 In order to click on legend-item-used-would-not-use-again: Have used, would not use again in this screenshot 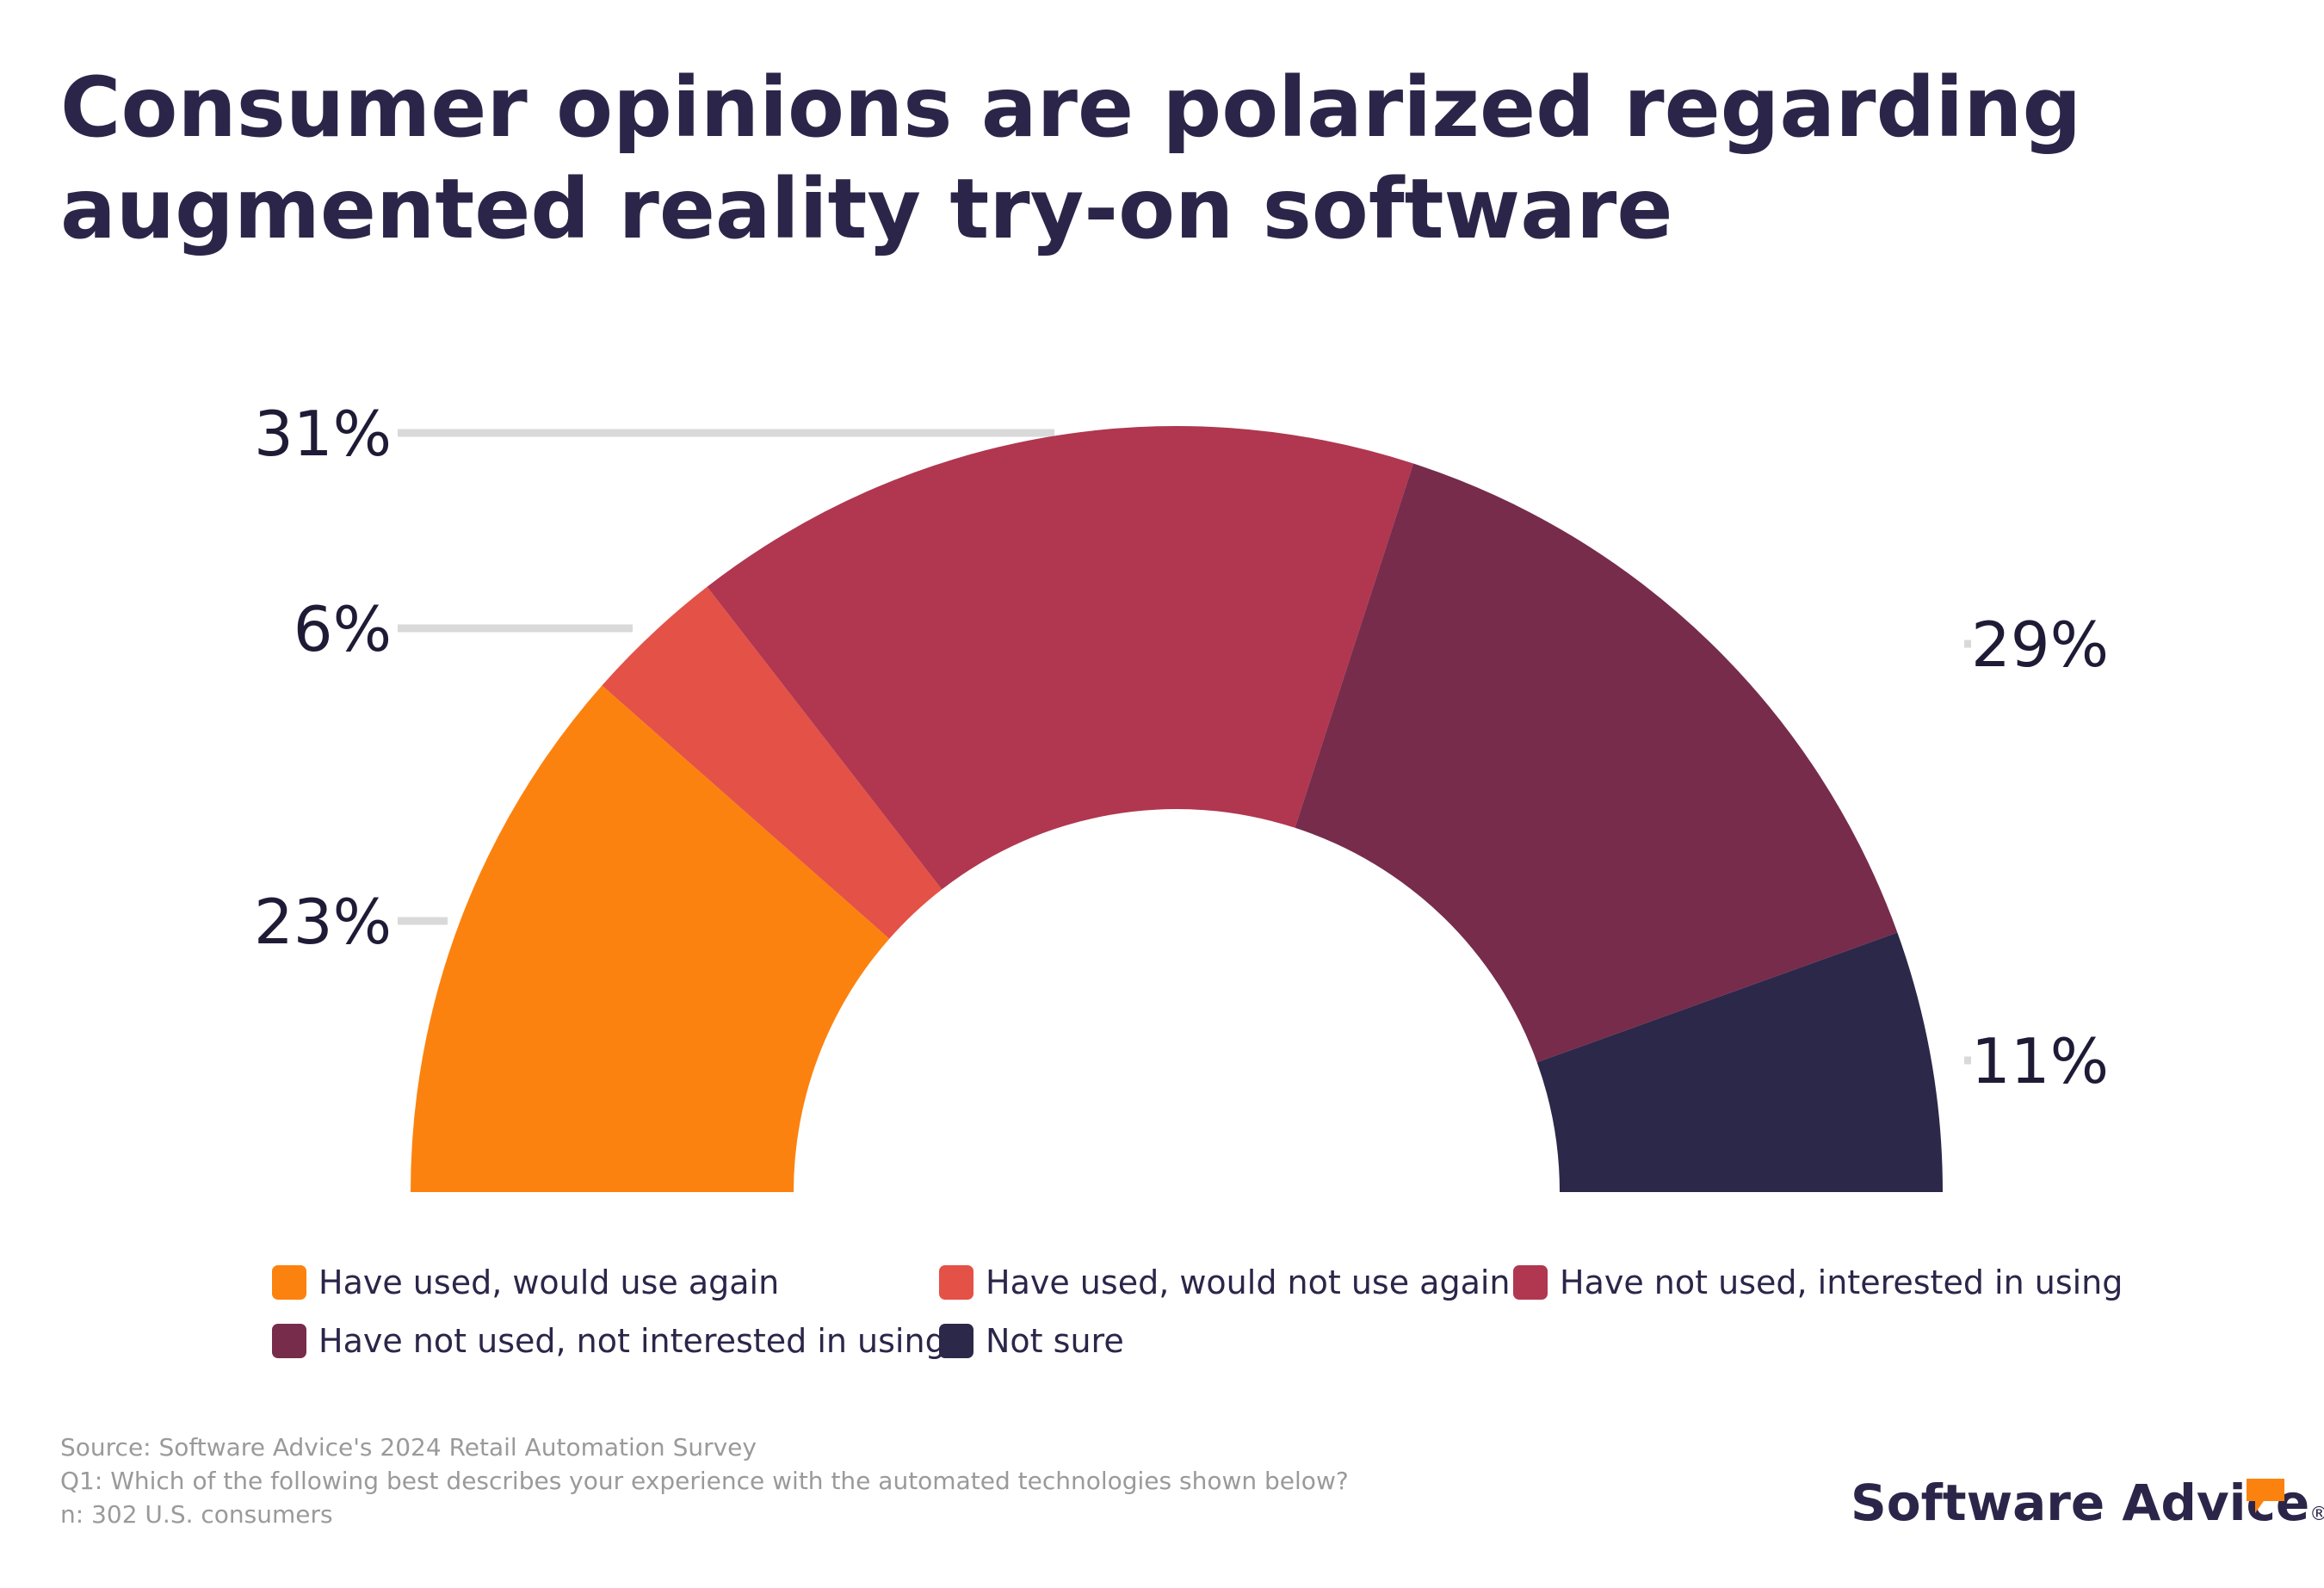, I will do `click(1225, 1282)`.